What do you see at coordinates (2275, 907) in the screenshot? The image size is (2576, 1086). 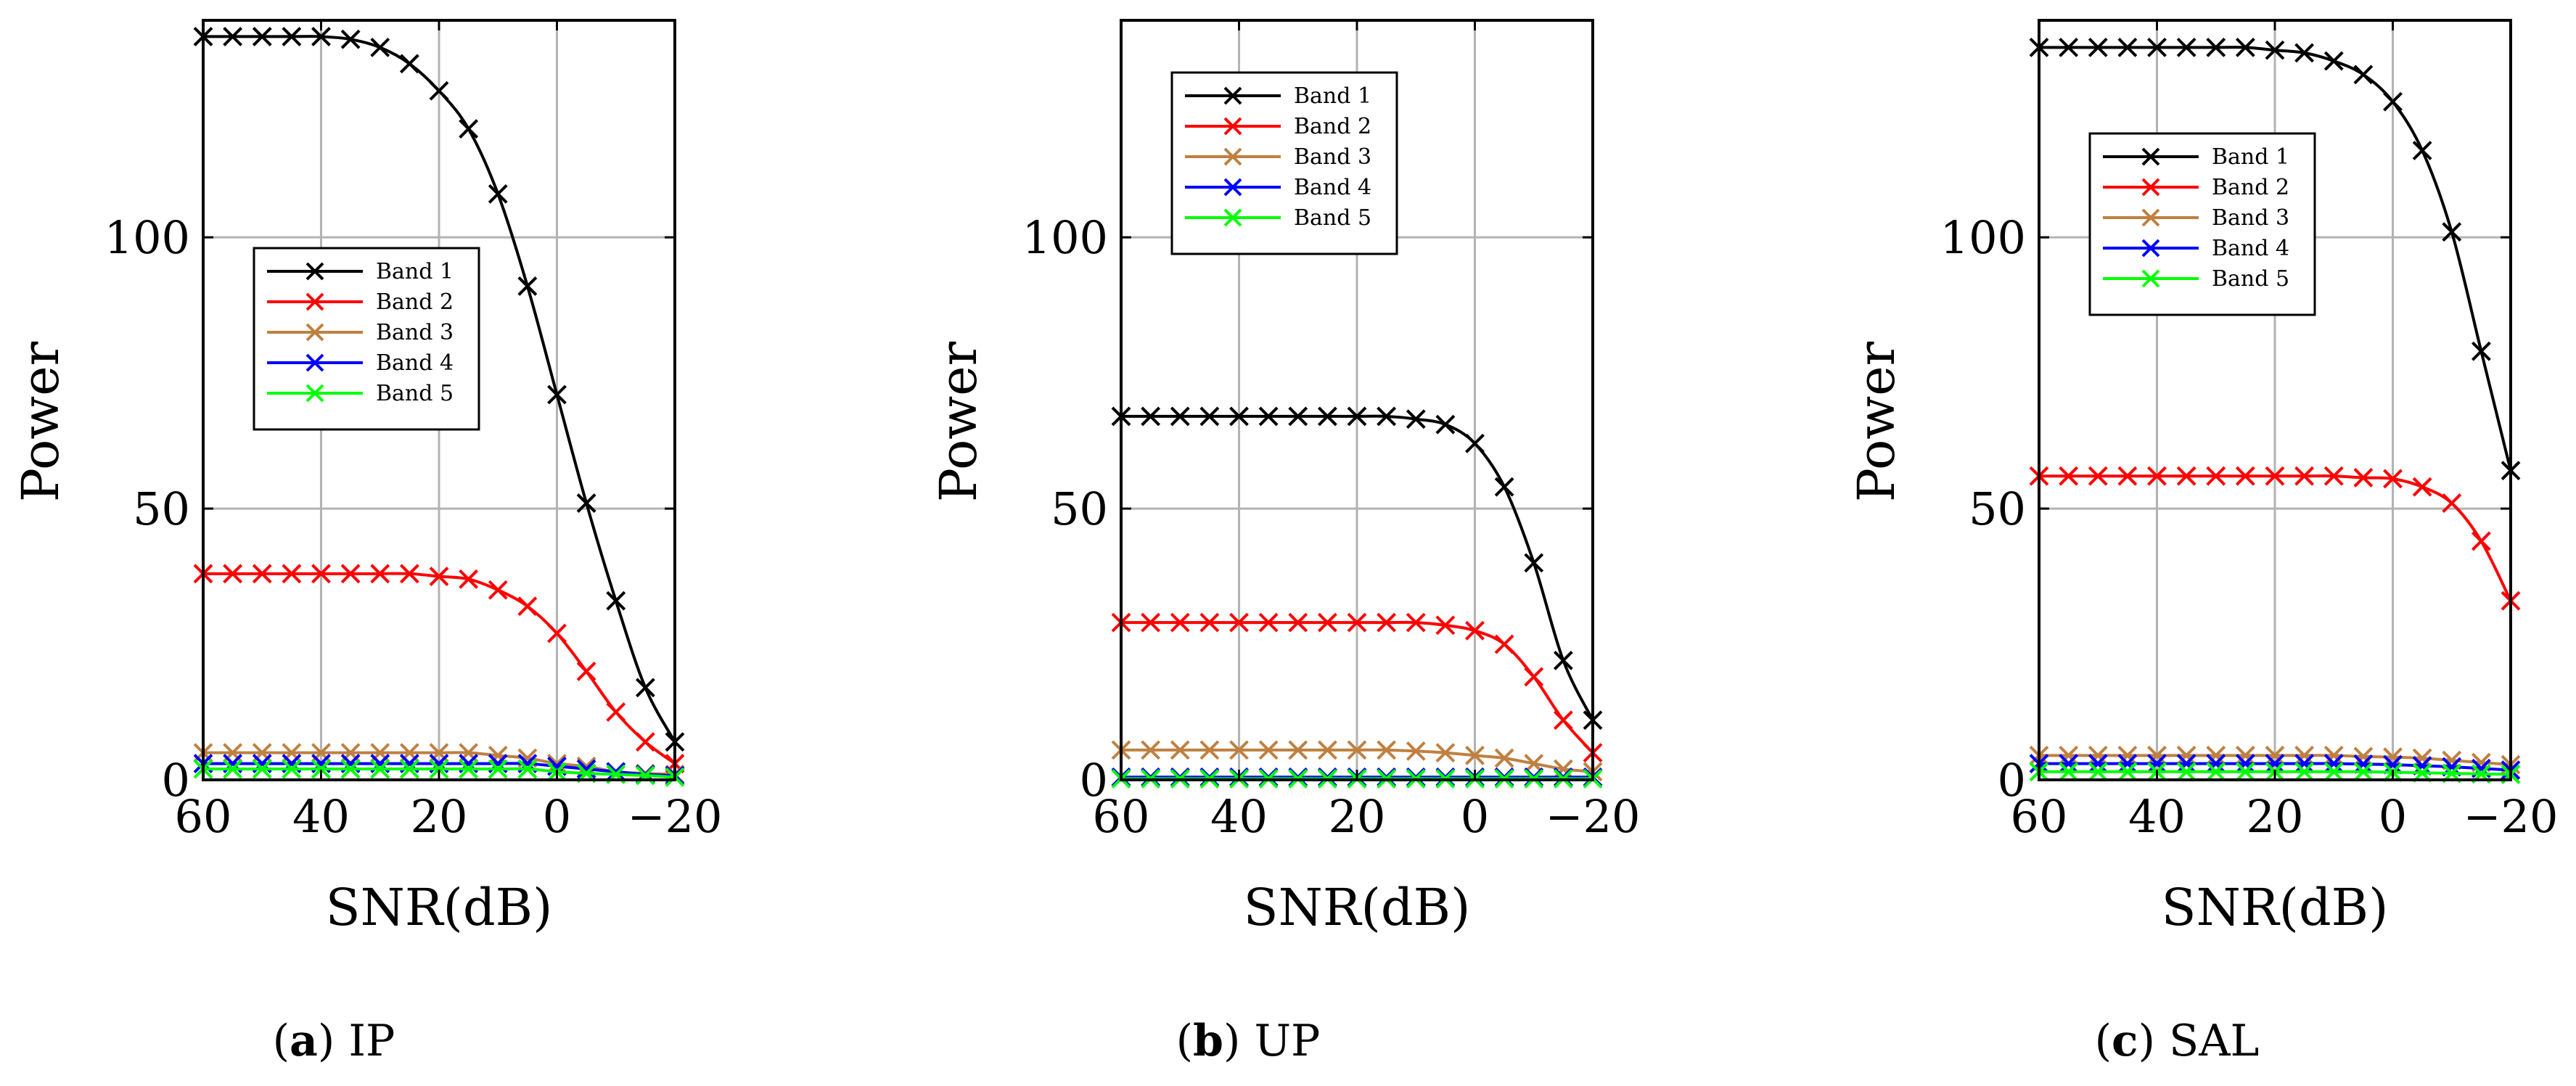 I see `chart-c-xlabel: SNR(dB)` at bounding box center [2275, 907].